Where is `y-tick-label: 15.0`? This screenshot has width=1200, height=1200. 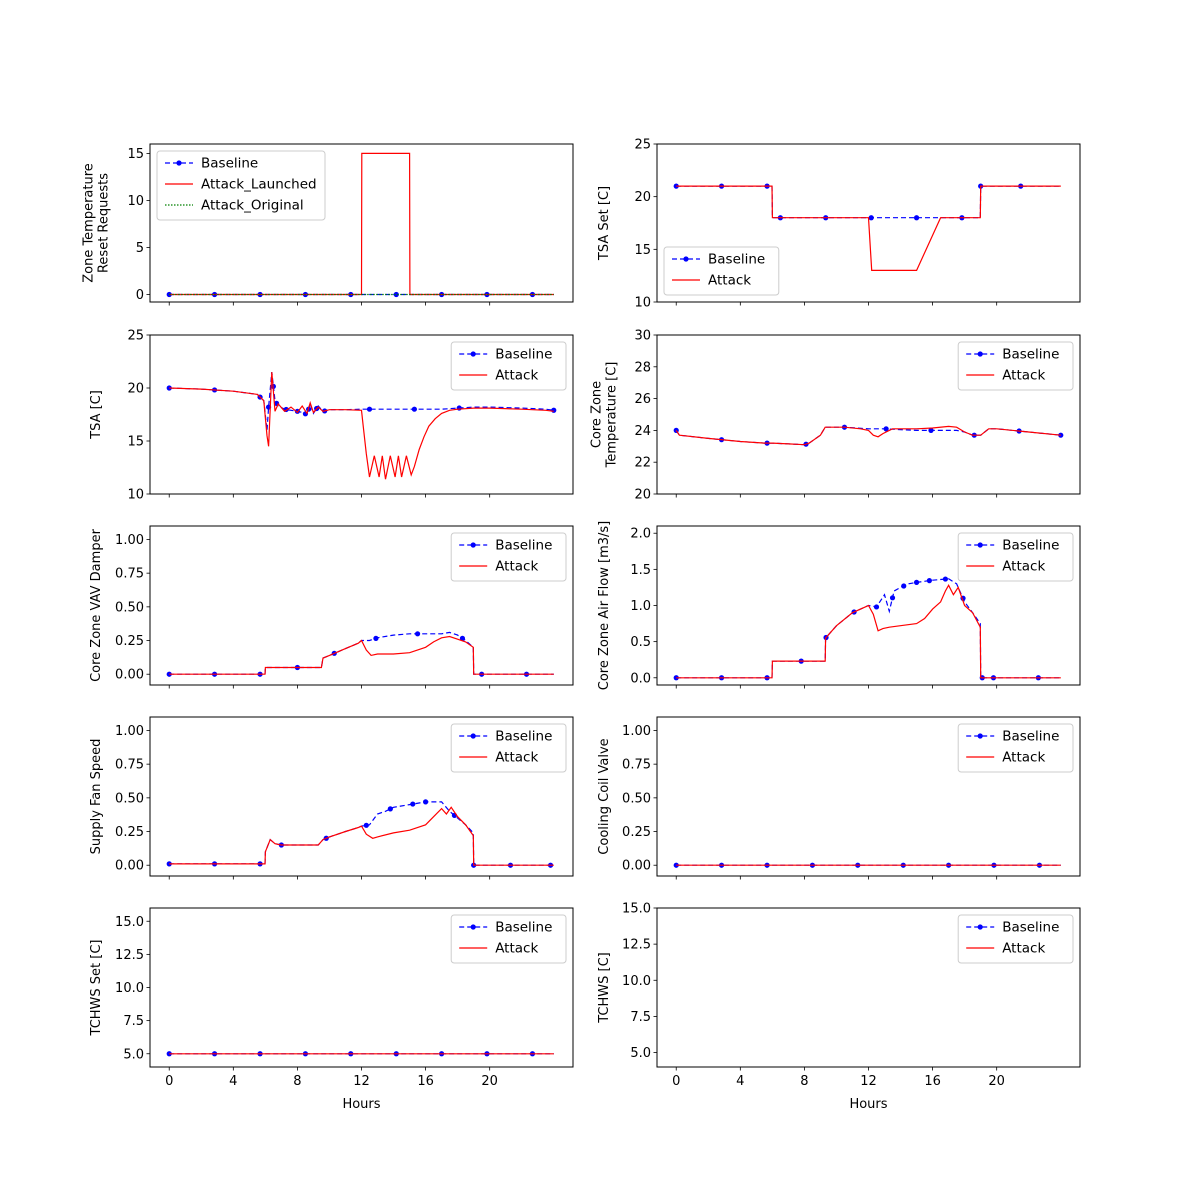
y-tick-label: 15.0 is located at coordinates (129, 922).